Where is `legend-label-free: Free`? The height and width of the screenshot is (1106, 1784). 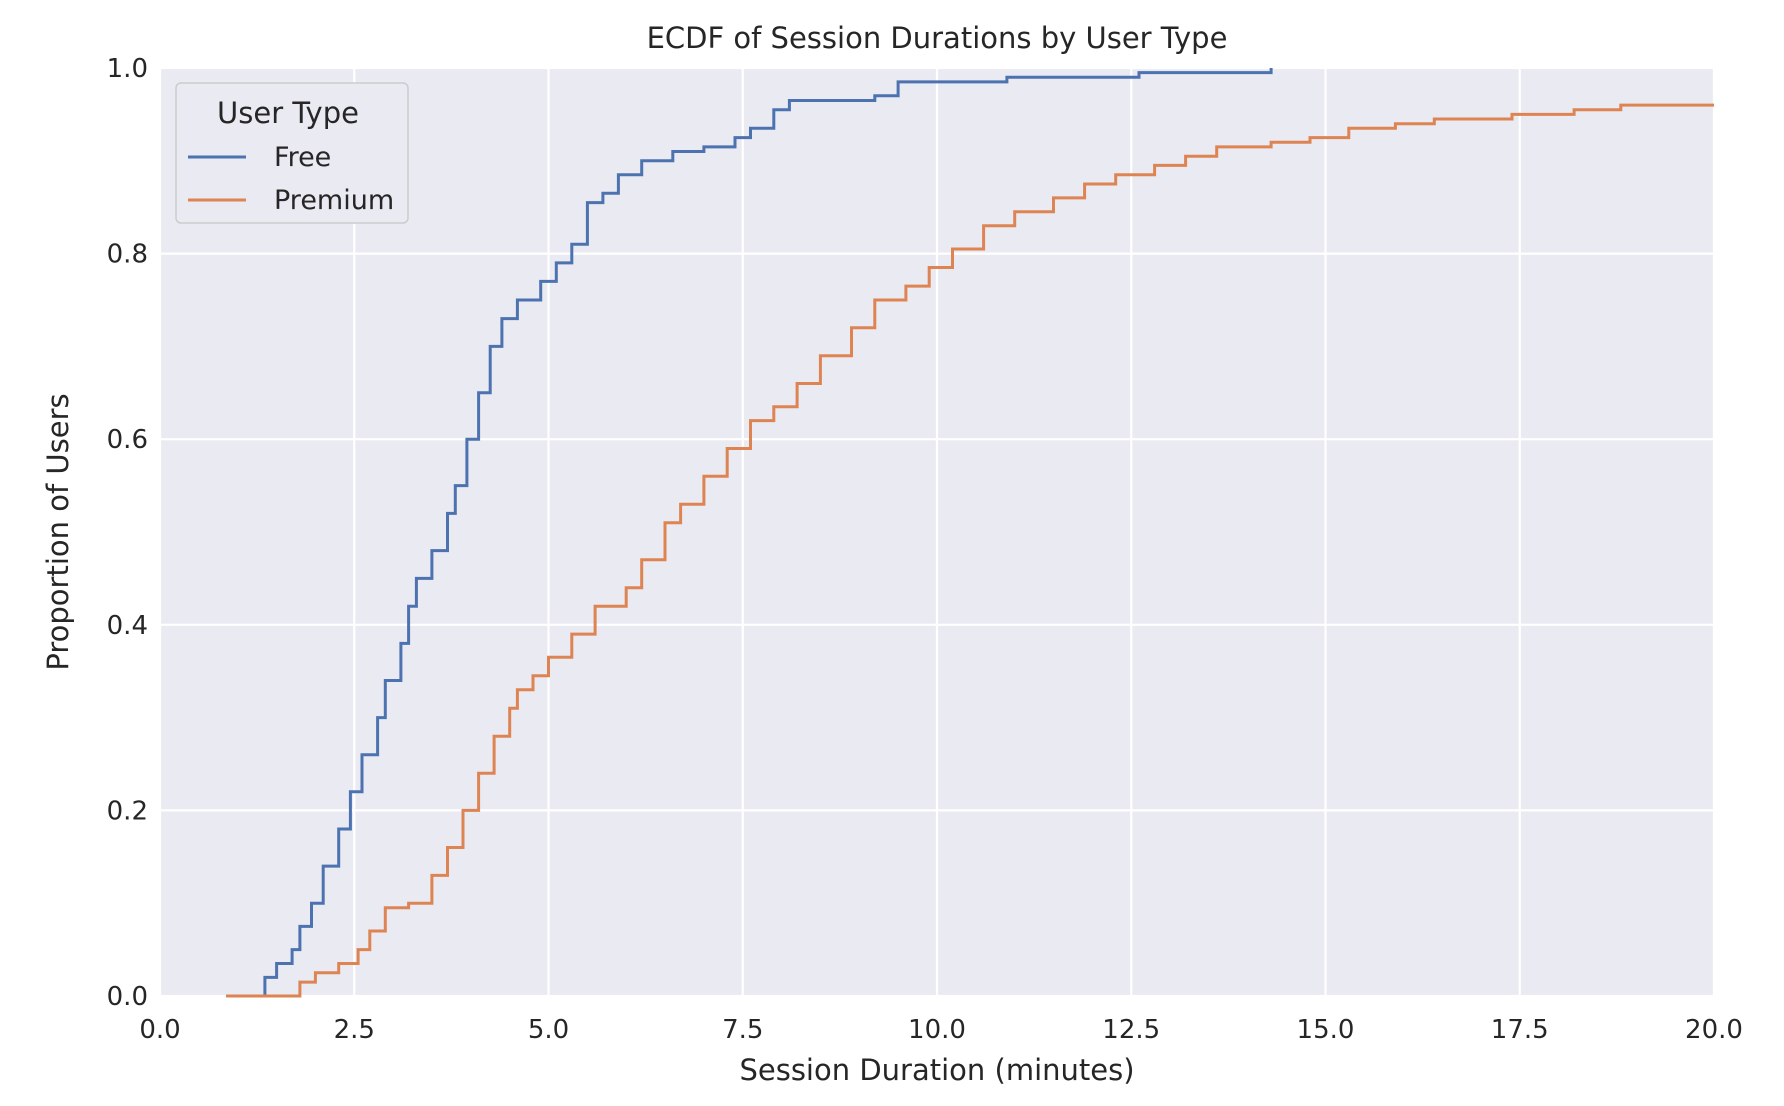 legend-label-free: Free is located at coordinates (302, 157).